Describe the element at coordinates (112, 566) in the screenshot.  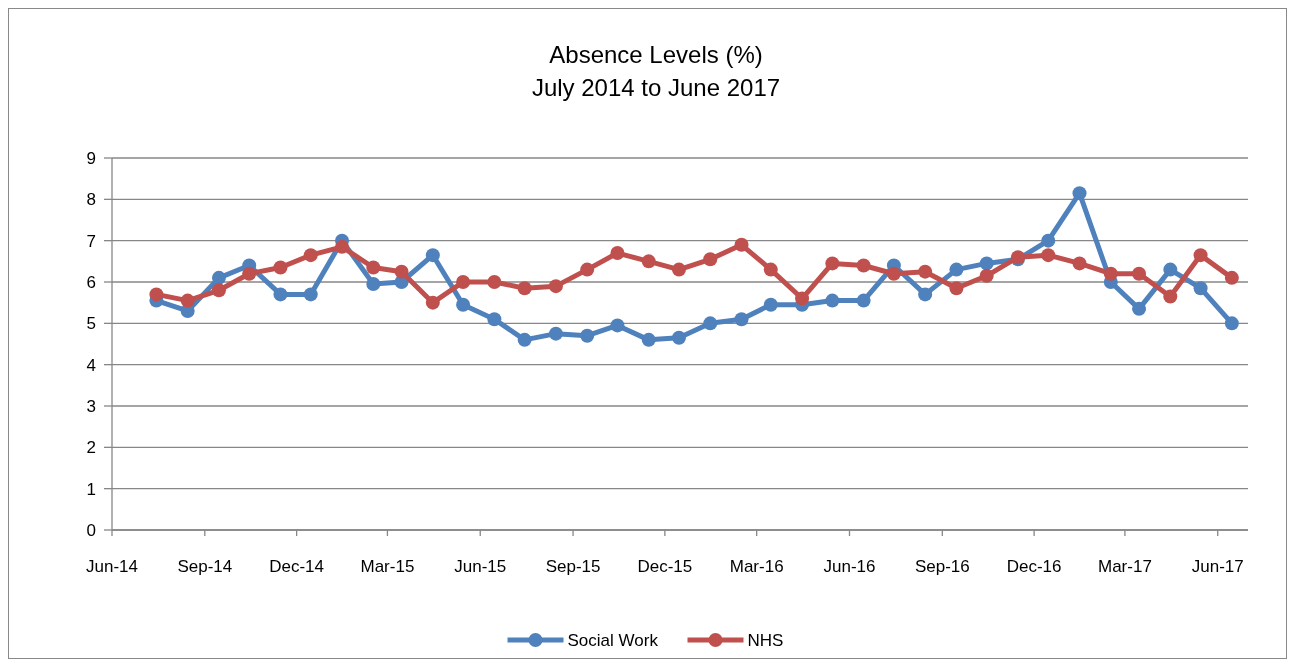
I see `x-tick-label: Jun-14` at that location.